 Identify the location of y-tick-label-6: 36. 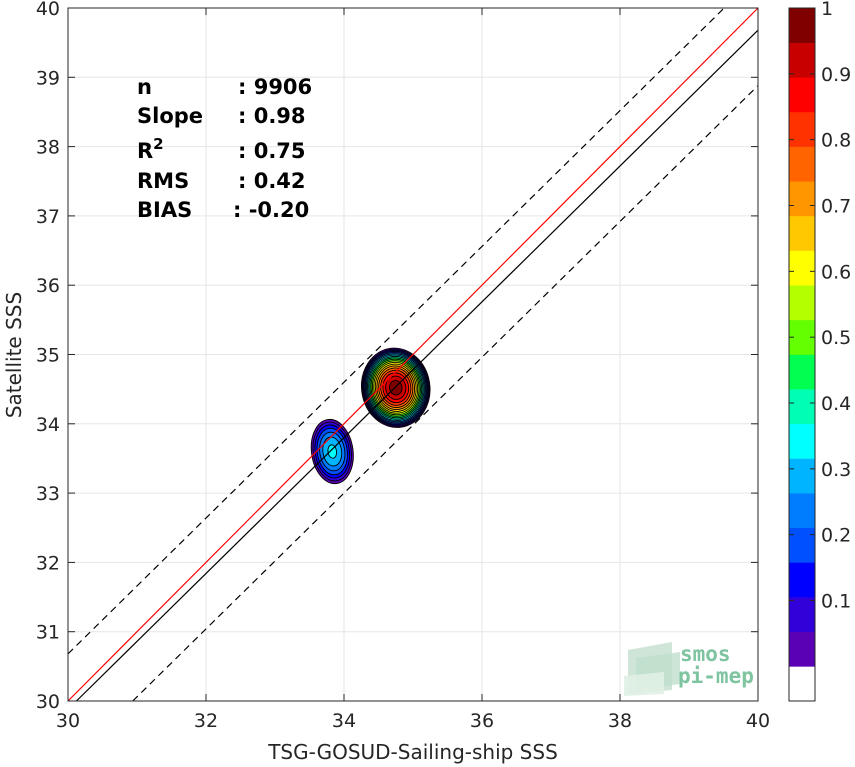
(48, 286).